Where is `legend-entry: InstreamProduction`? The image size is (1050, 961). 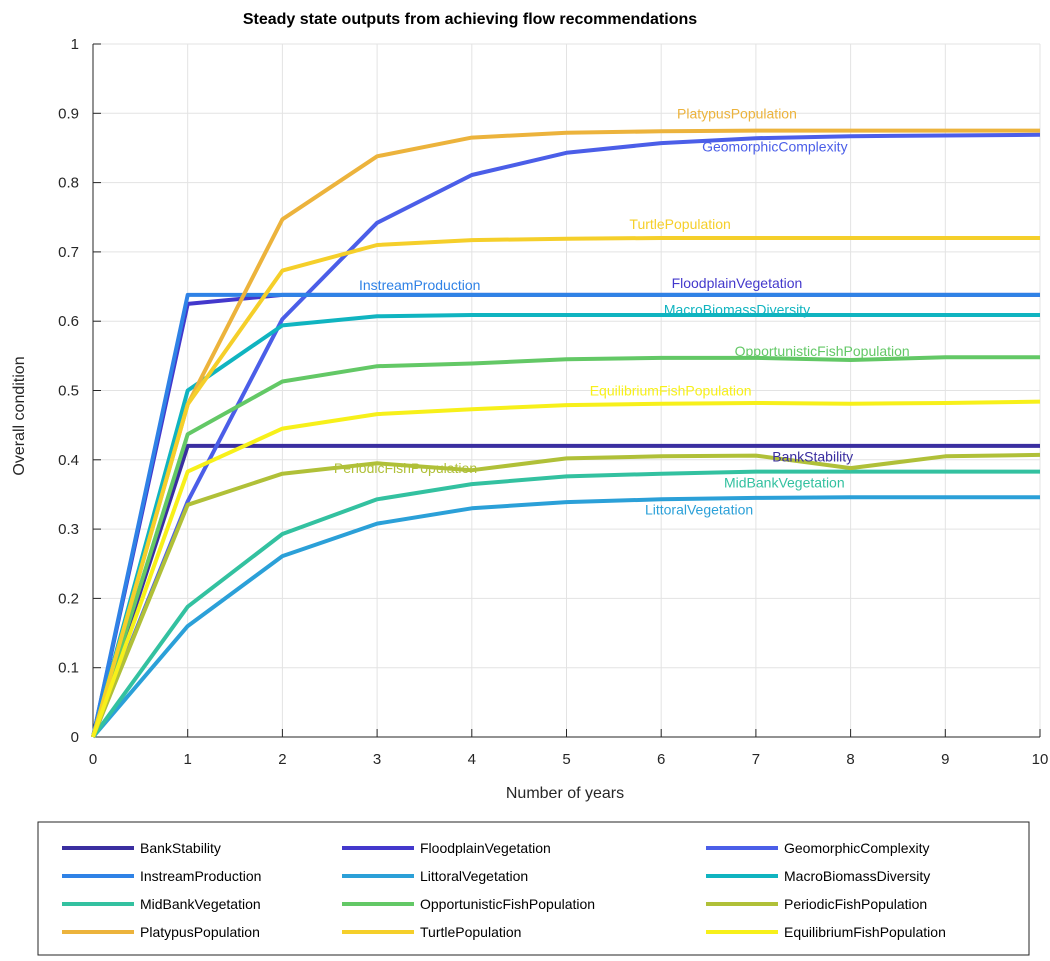 legend-entry: InstreamProduction is located at coordinates (200, 876).